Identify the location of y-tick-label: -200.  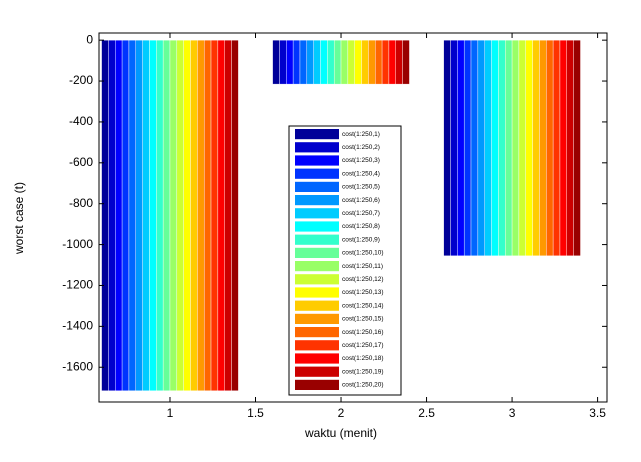
(81, 80).